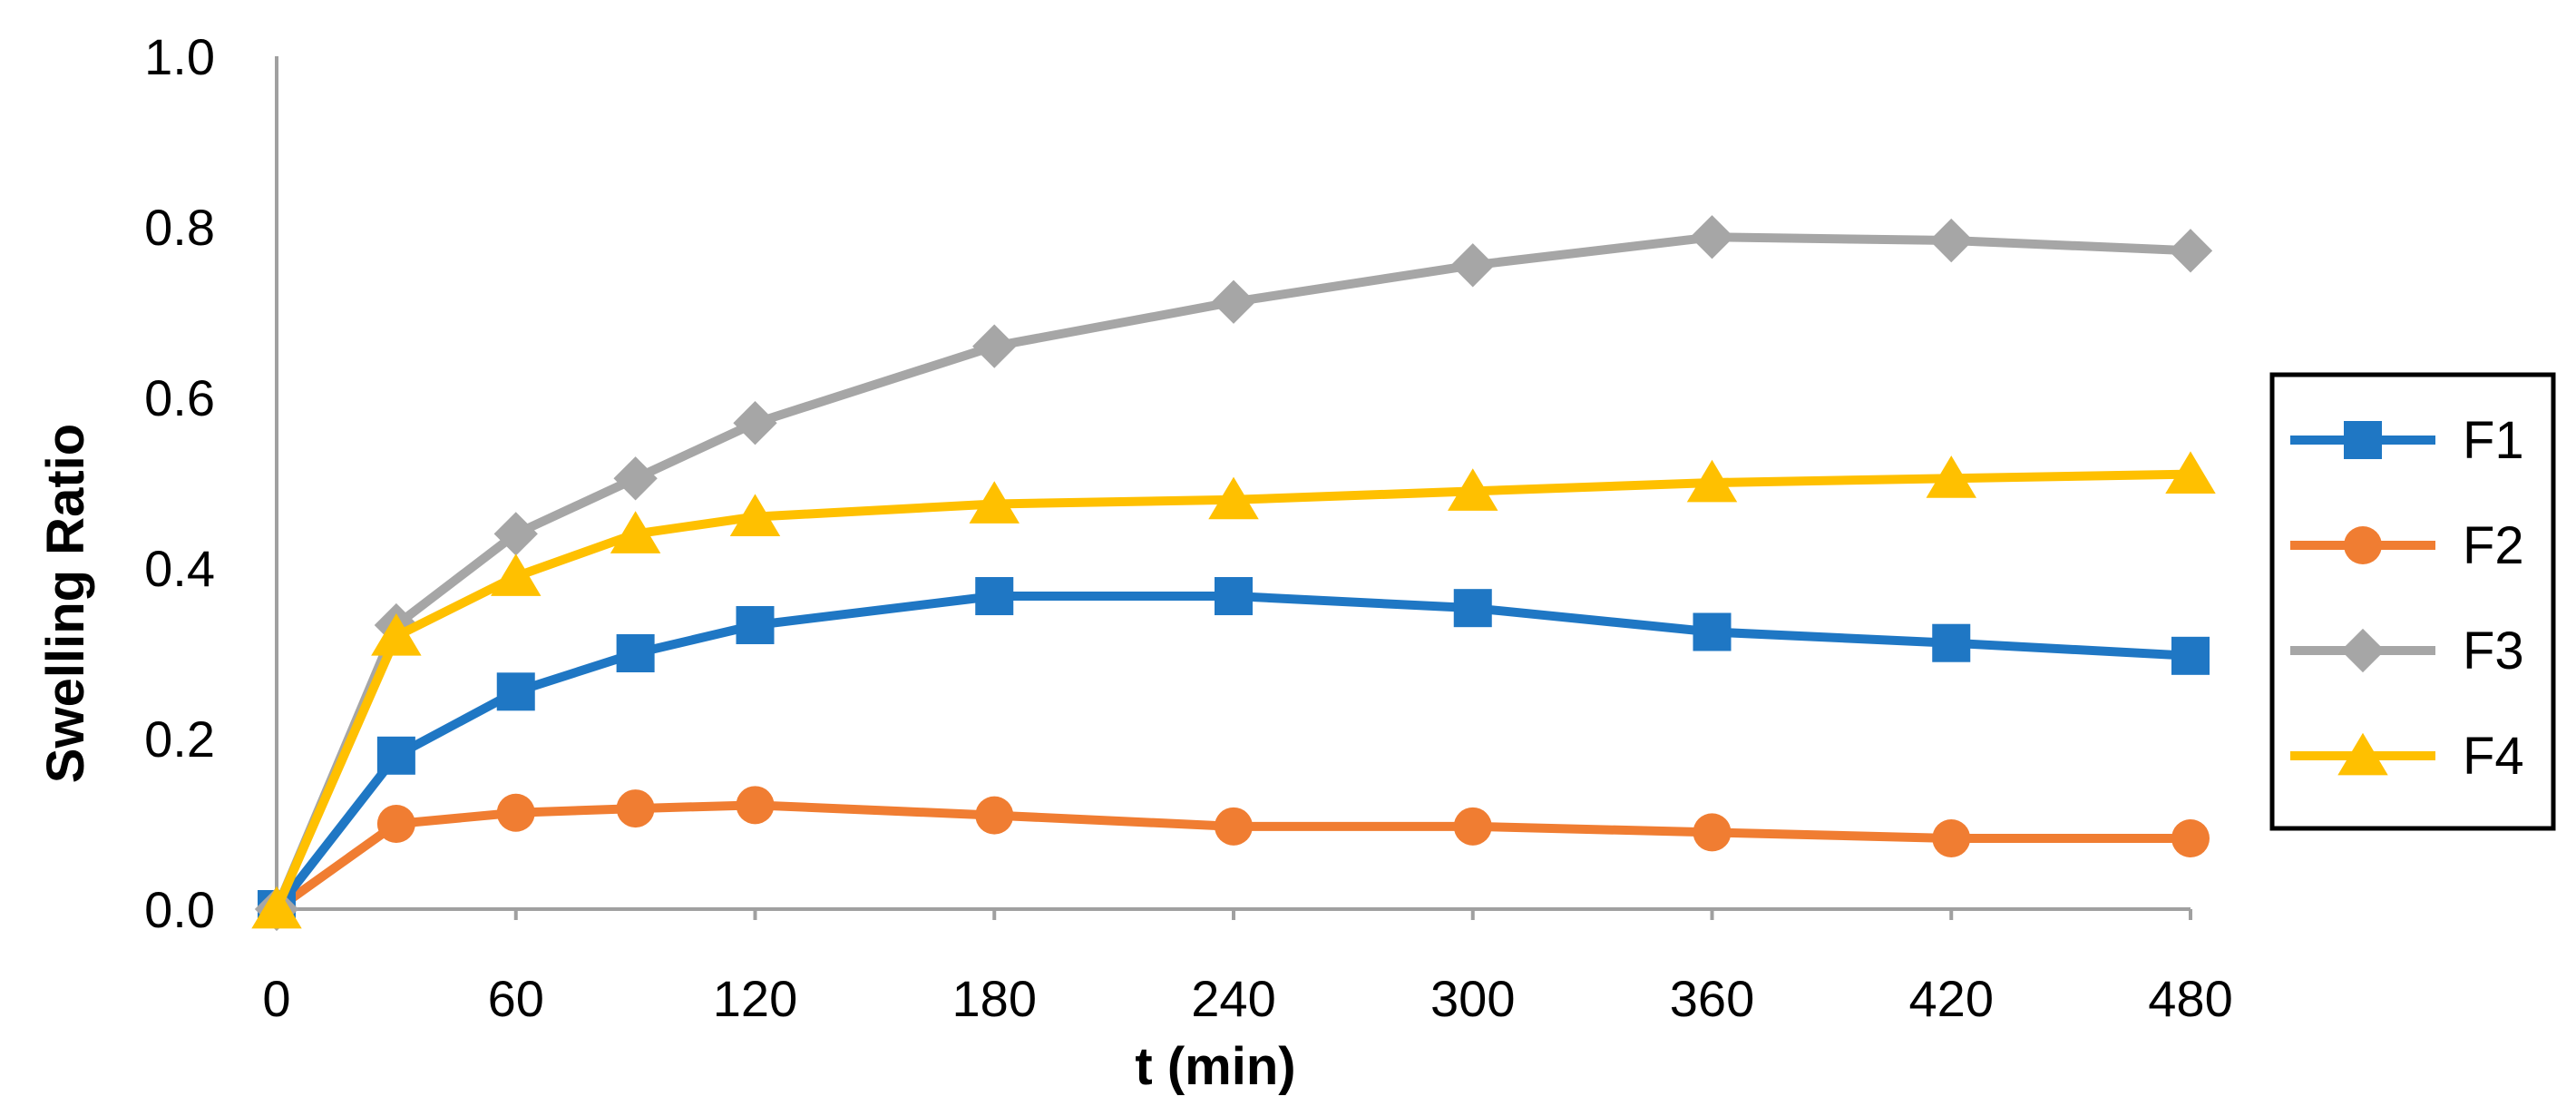 This screenshot has height=1116, width=2576. Describe the element at coordinates (2407, 651) in the screenshot. I see `legend-item-f3: F3` at that location.